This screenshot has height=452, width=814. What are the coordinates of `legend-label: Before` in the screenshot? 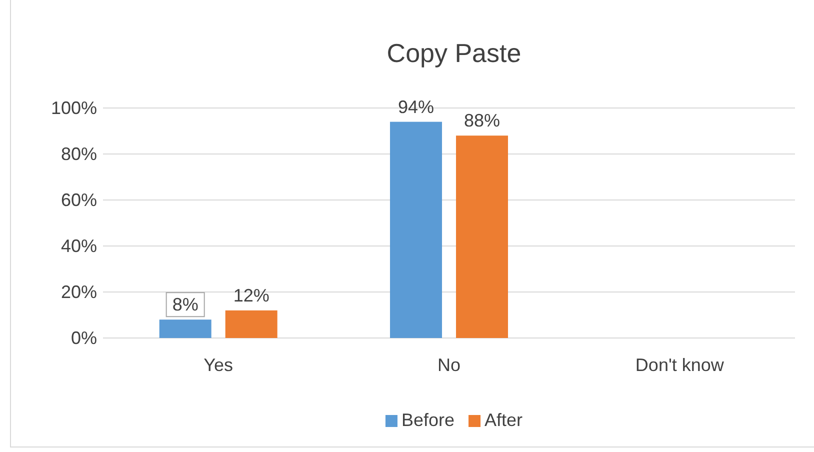 It's located at (428, 420).